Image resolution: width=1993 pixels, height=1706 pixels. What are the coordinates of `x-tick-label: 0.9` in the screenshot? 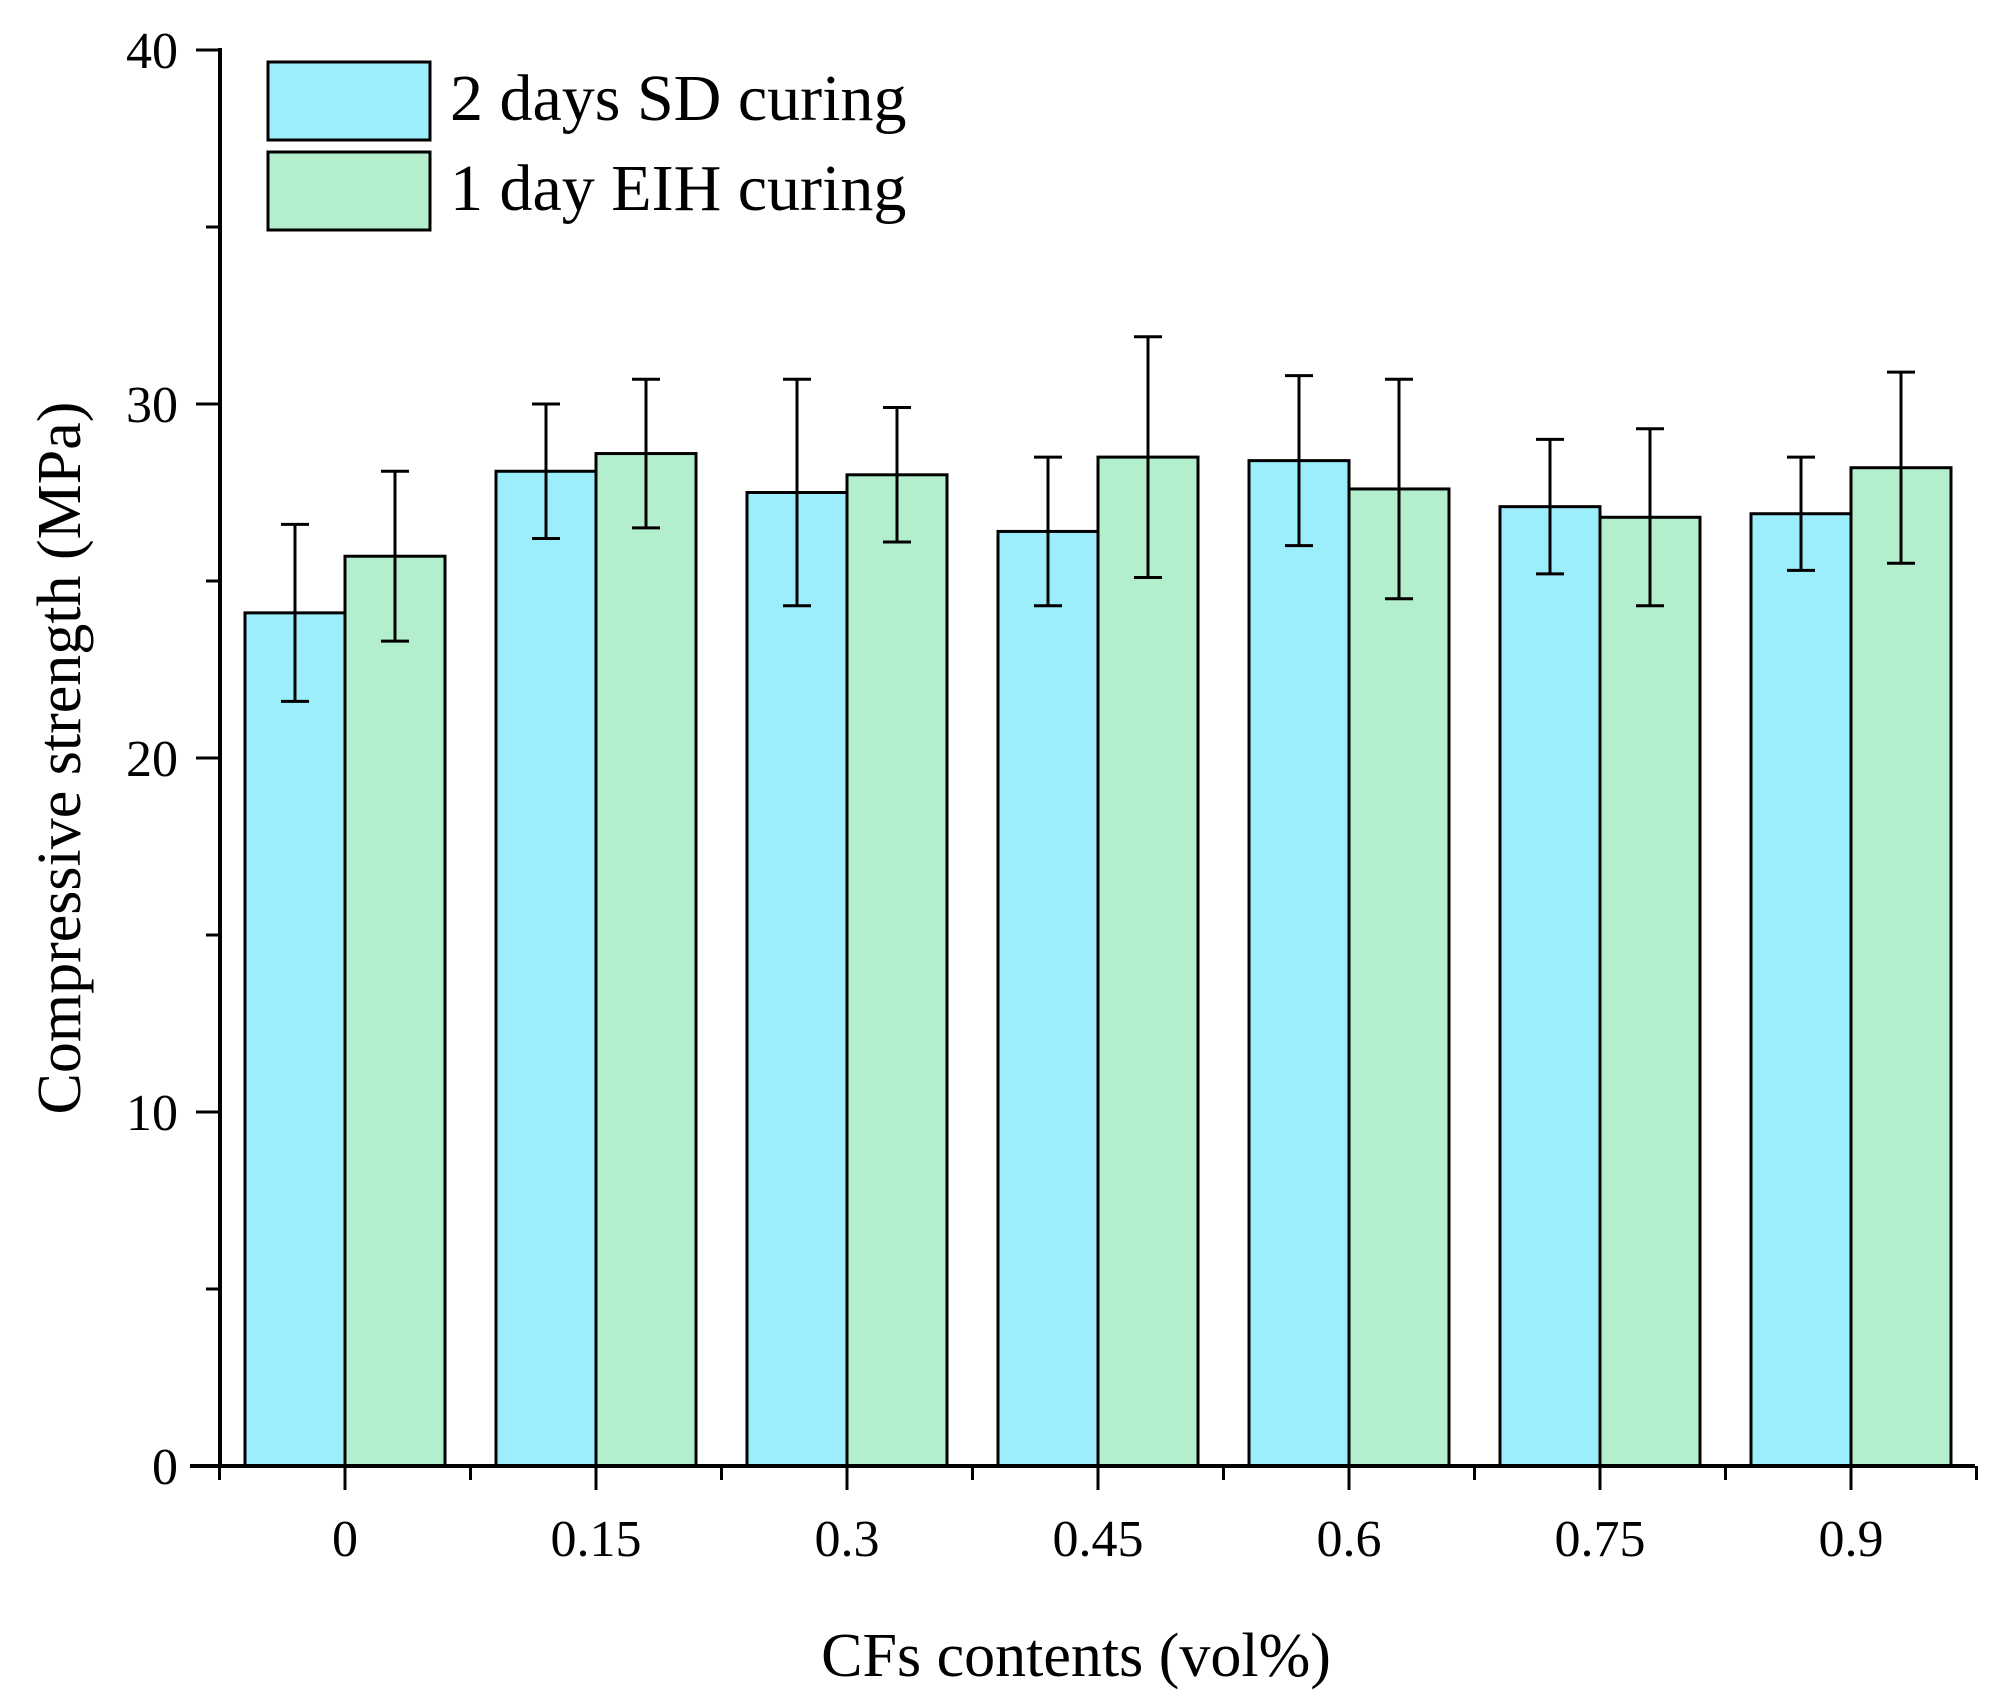 It's located at (1851, 1539).